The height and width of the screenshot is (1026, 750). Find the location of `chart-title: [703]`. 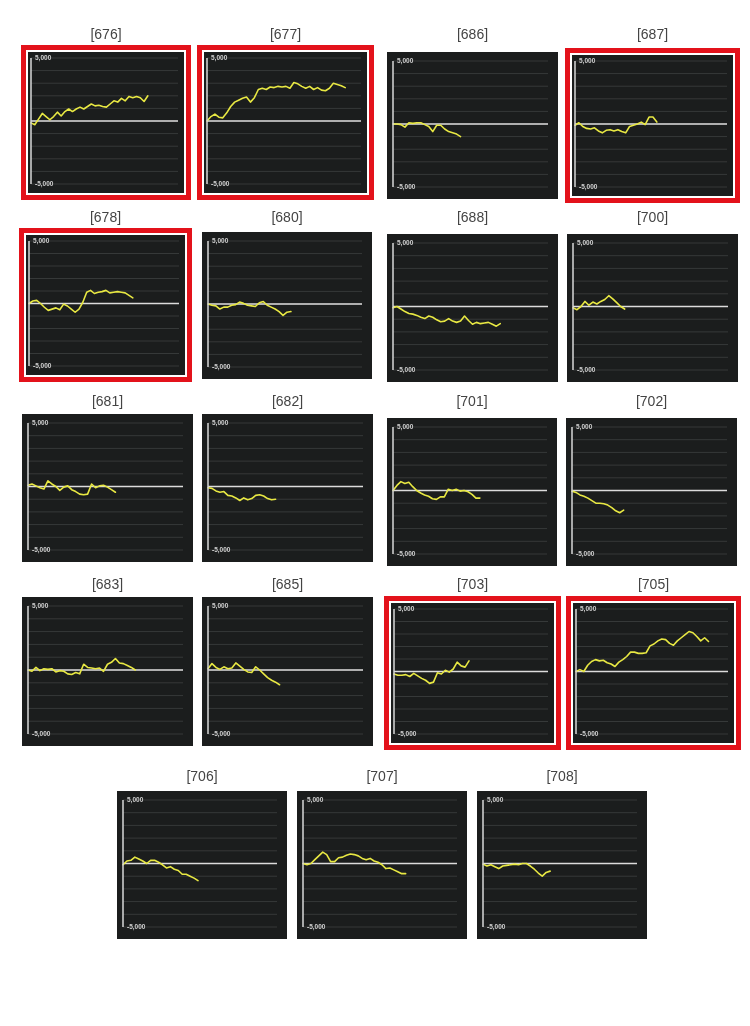

chart-title: [703] is located at coordinates (472, 584).